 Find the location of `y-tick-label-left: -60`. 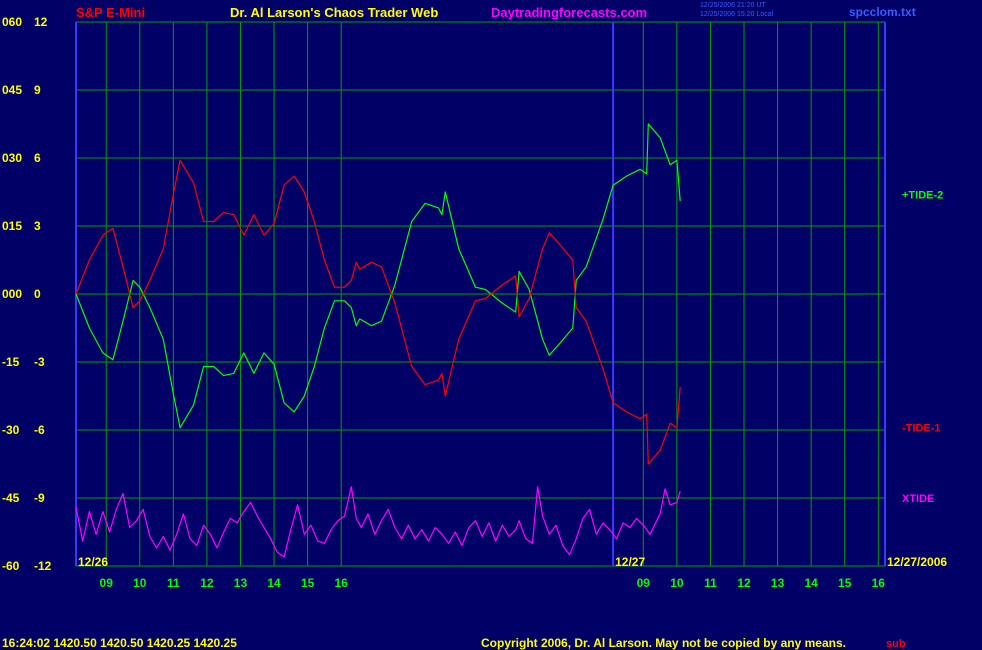

y-tick-label-left: -60 is located at coordinates (11, 566).